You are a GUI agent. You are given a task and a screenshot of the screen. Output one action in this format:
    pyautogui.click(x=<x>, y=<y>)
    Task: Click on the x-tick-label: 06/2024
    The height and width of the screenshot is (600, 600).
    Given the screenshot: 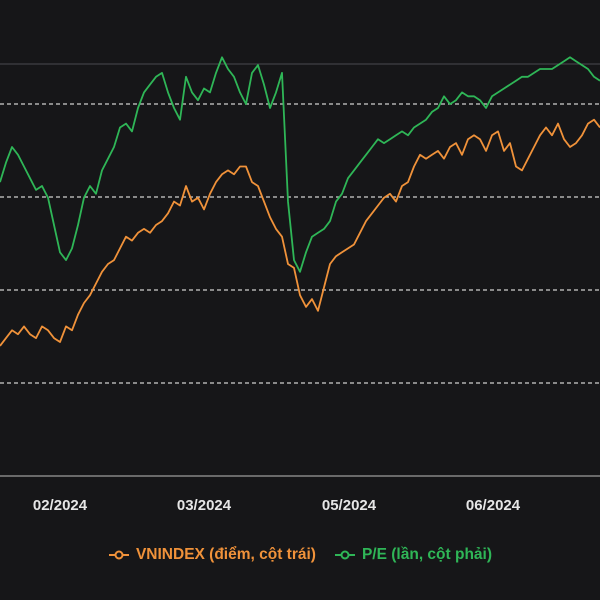 What is the action you would take?
    pyautogui.click(x=493, y=505)
    